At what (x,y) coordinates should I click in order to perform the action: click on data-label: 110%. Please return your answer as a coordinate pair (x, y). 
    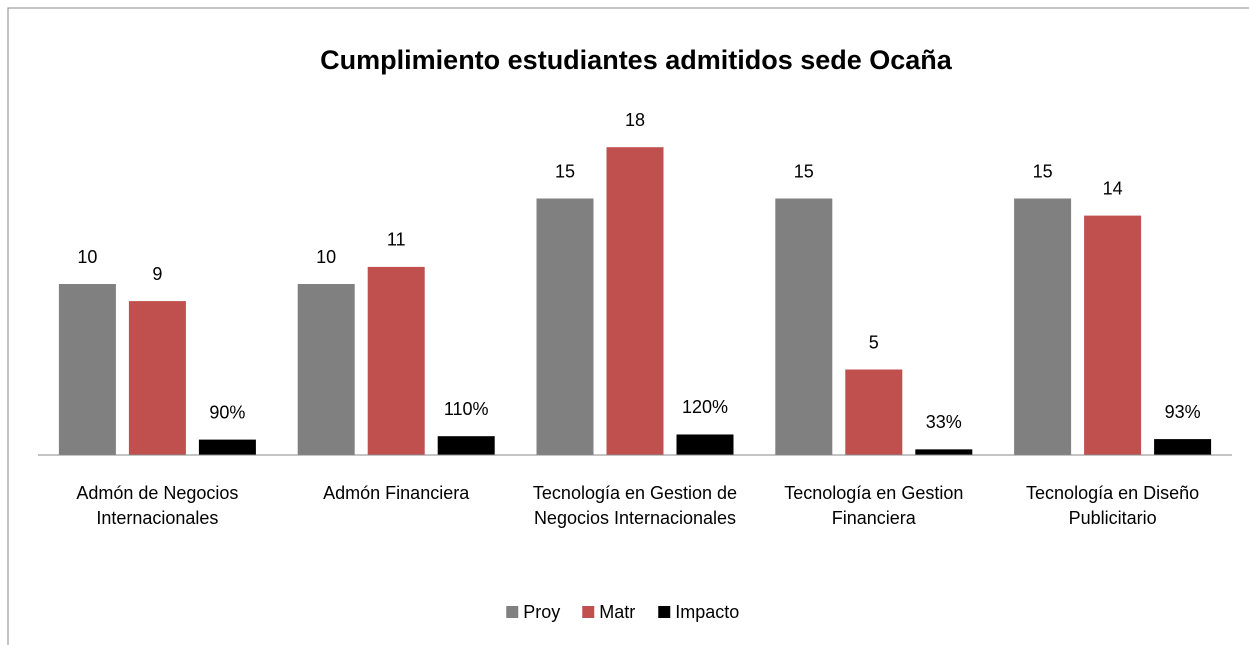
    Looking at the image, I should click on (466, 409).